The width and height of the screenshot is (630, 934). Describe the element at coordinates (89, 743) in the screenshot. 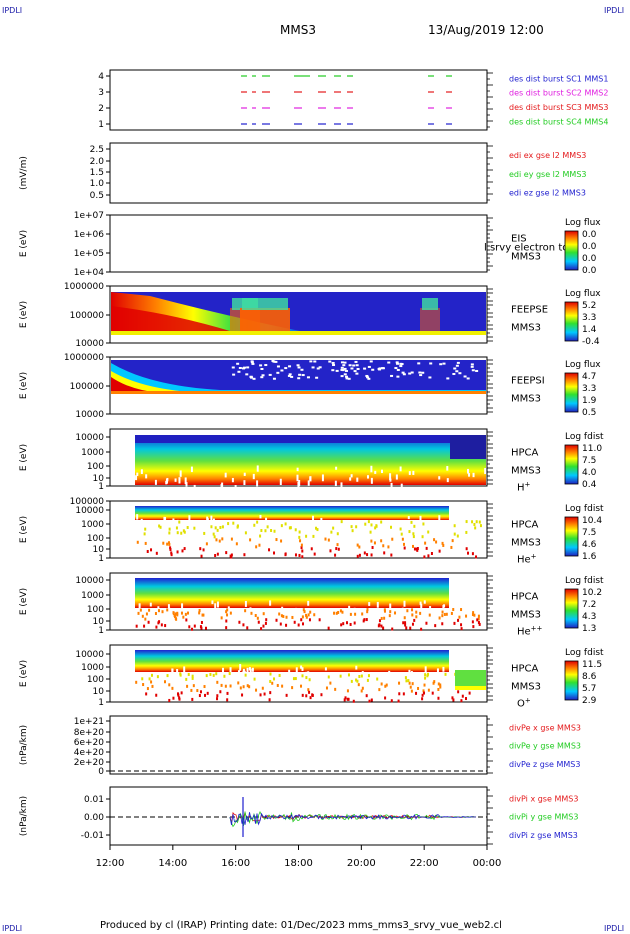

I see `ytick-label-divpe-2: 6e+20` at that location.